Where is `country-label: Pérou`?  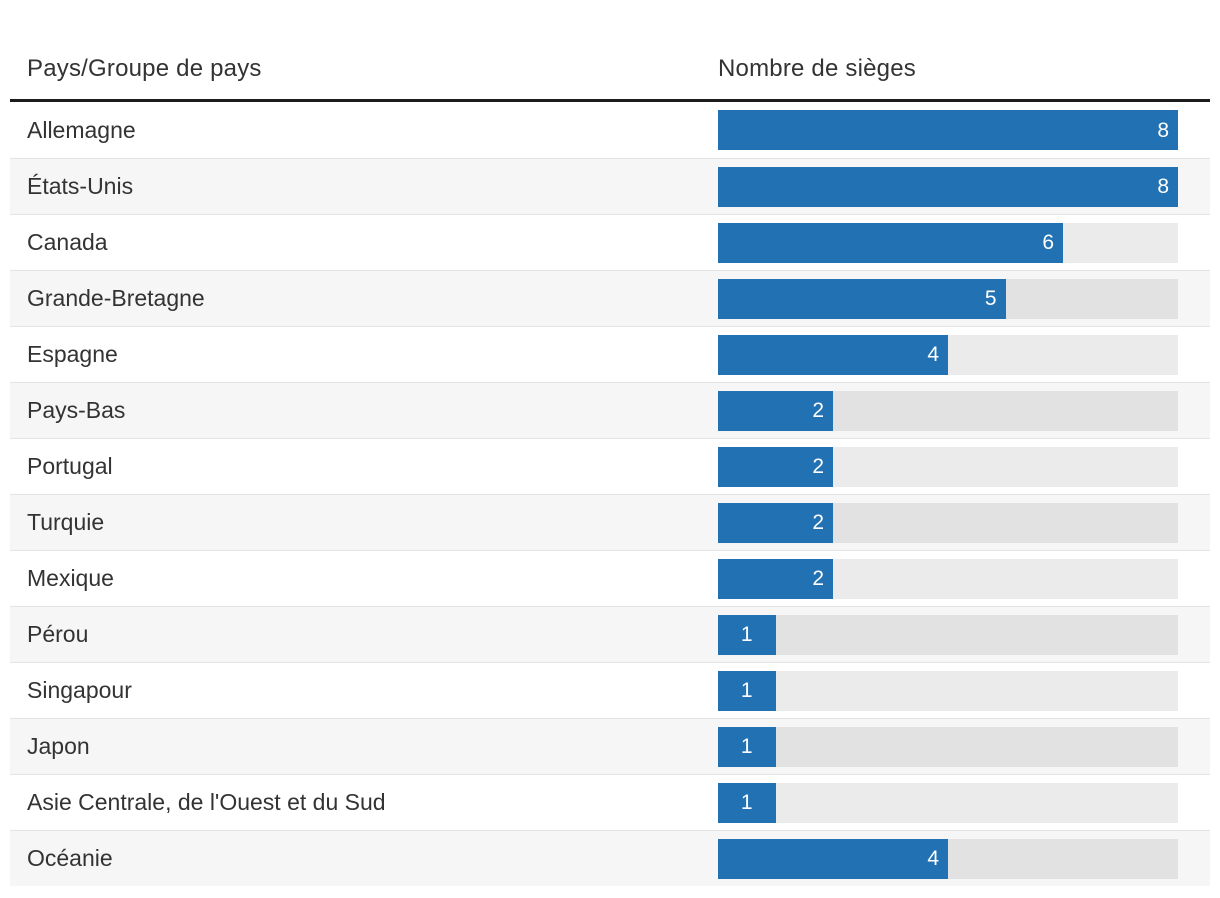
country-label: Pérou is located at coordinates (58, 634).